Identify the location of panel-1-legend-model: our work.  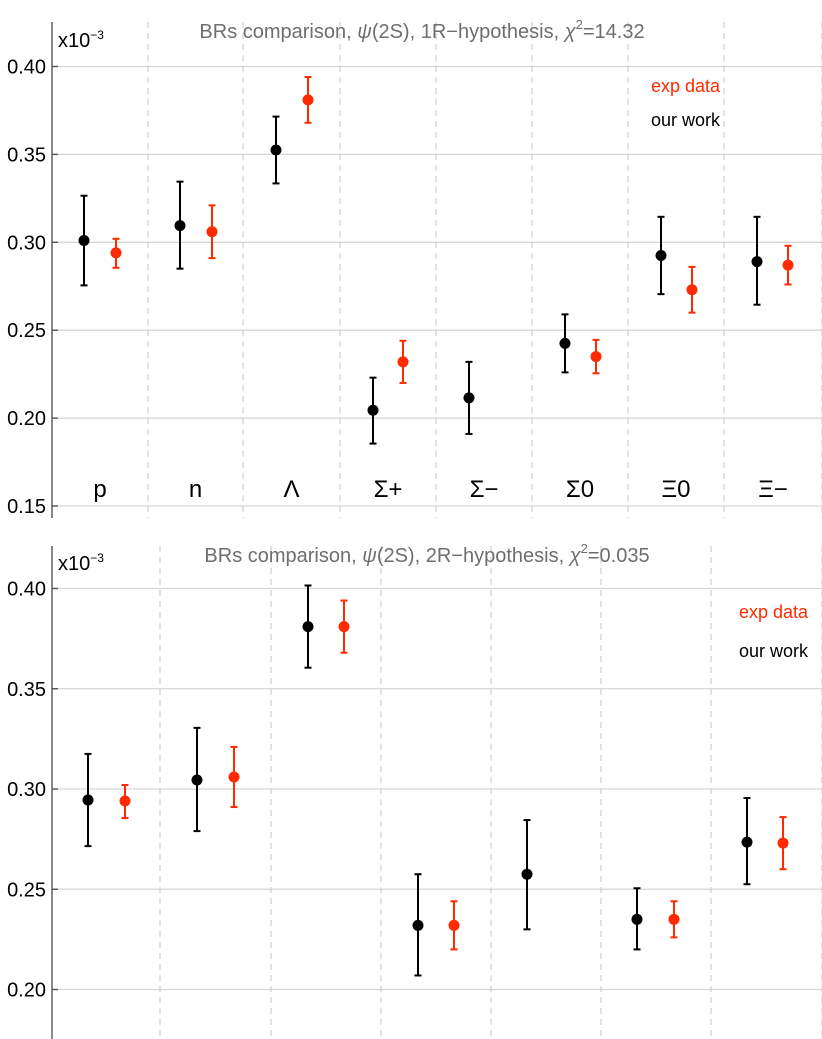
(686, 120).